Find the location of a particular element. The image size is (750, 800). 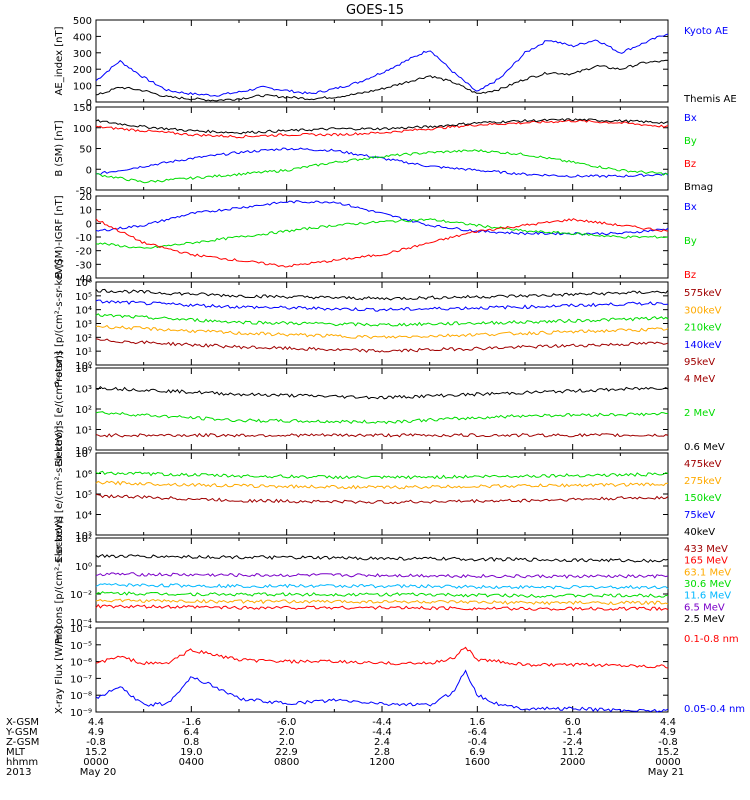

panel-3-series-bz is located at coordinates (382, 243).